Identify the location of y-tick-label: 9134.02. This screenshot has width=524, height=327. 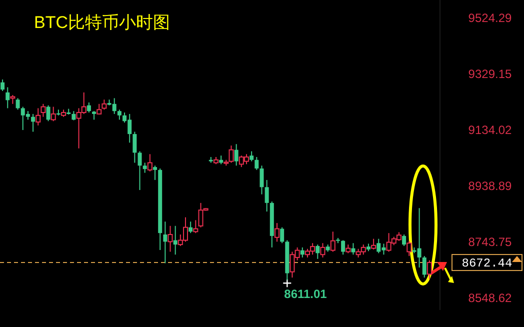
(490, 129).